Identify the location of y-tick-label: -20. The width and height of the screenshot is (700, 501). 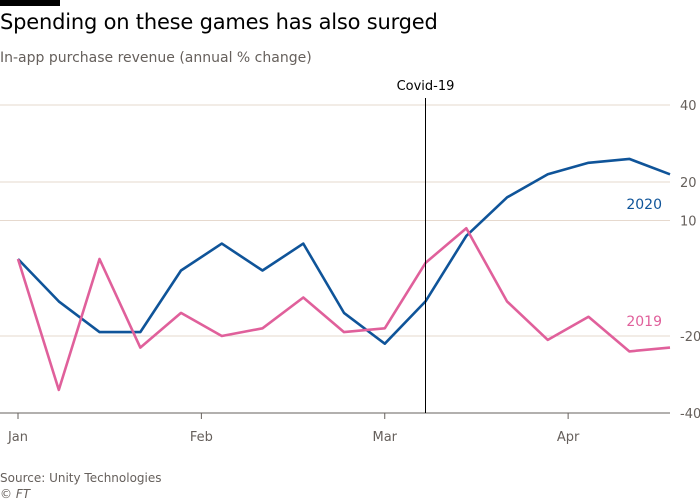
(690, 337).